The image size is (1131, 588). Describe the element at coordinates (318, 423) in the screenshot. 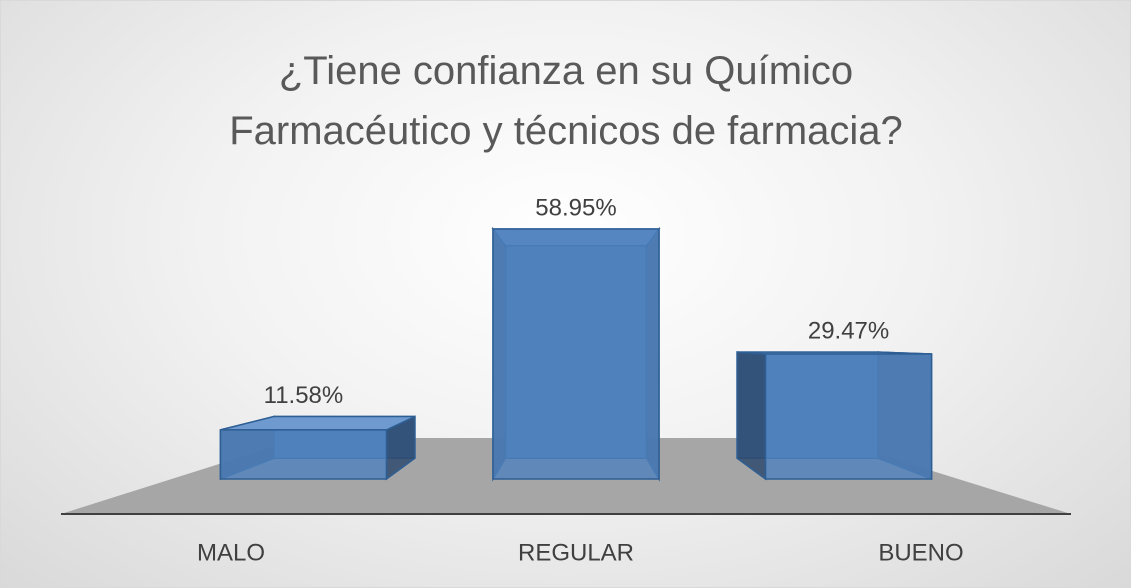

I see `bar-top` at that location.